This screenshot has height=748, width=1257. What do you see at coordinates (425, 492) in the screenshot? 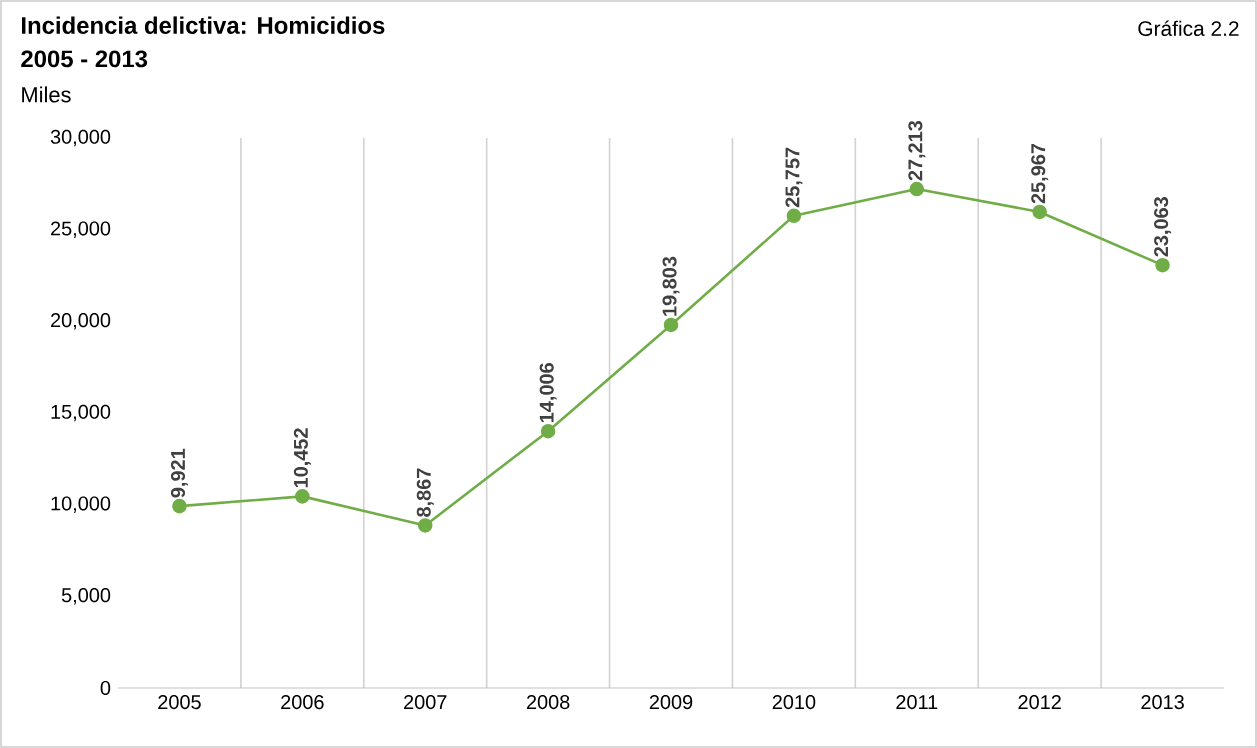
I see `data-label: 8,867` at bounding box center [425, 492].